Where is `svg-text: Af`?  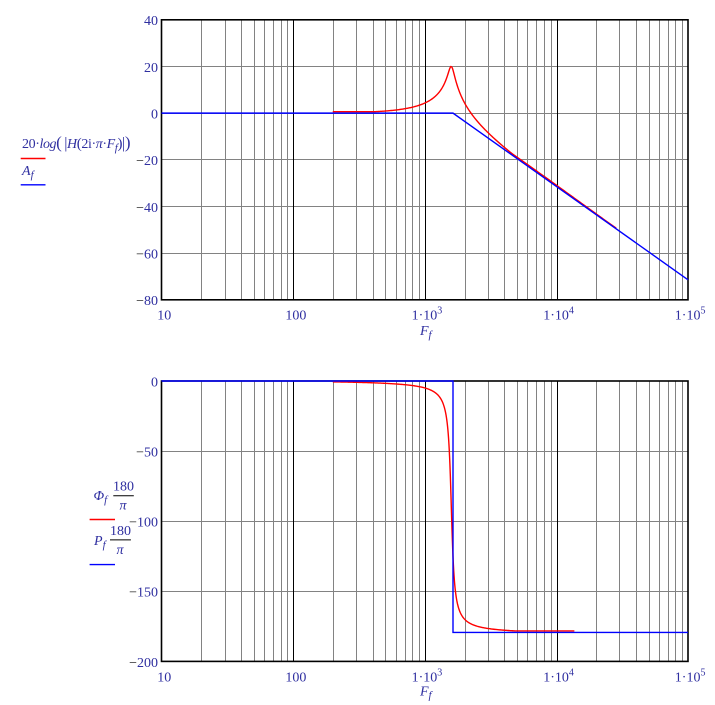 svg-text: Af is located at coordinates (28, 172).